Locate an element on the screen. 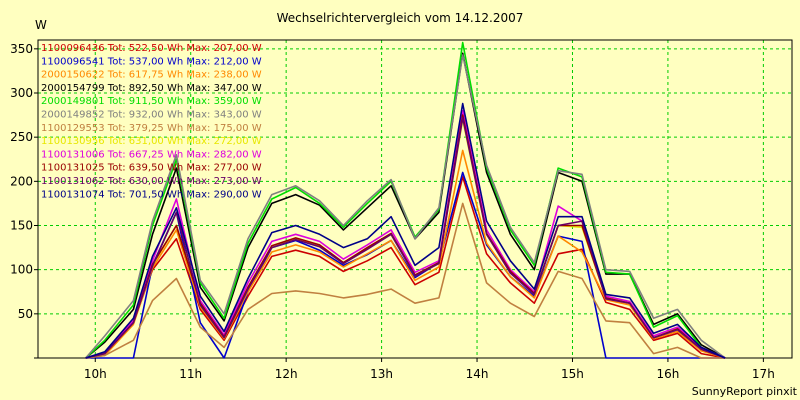 The image size is (800, 400). legend-entry-1100131062: 1100131062 Tot: 630,00 Wh Max: 273,00 W is located at coordinates (151, 181).